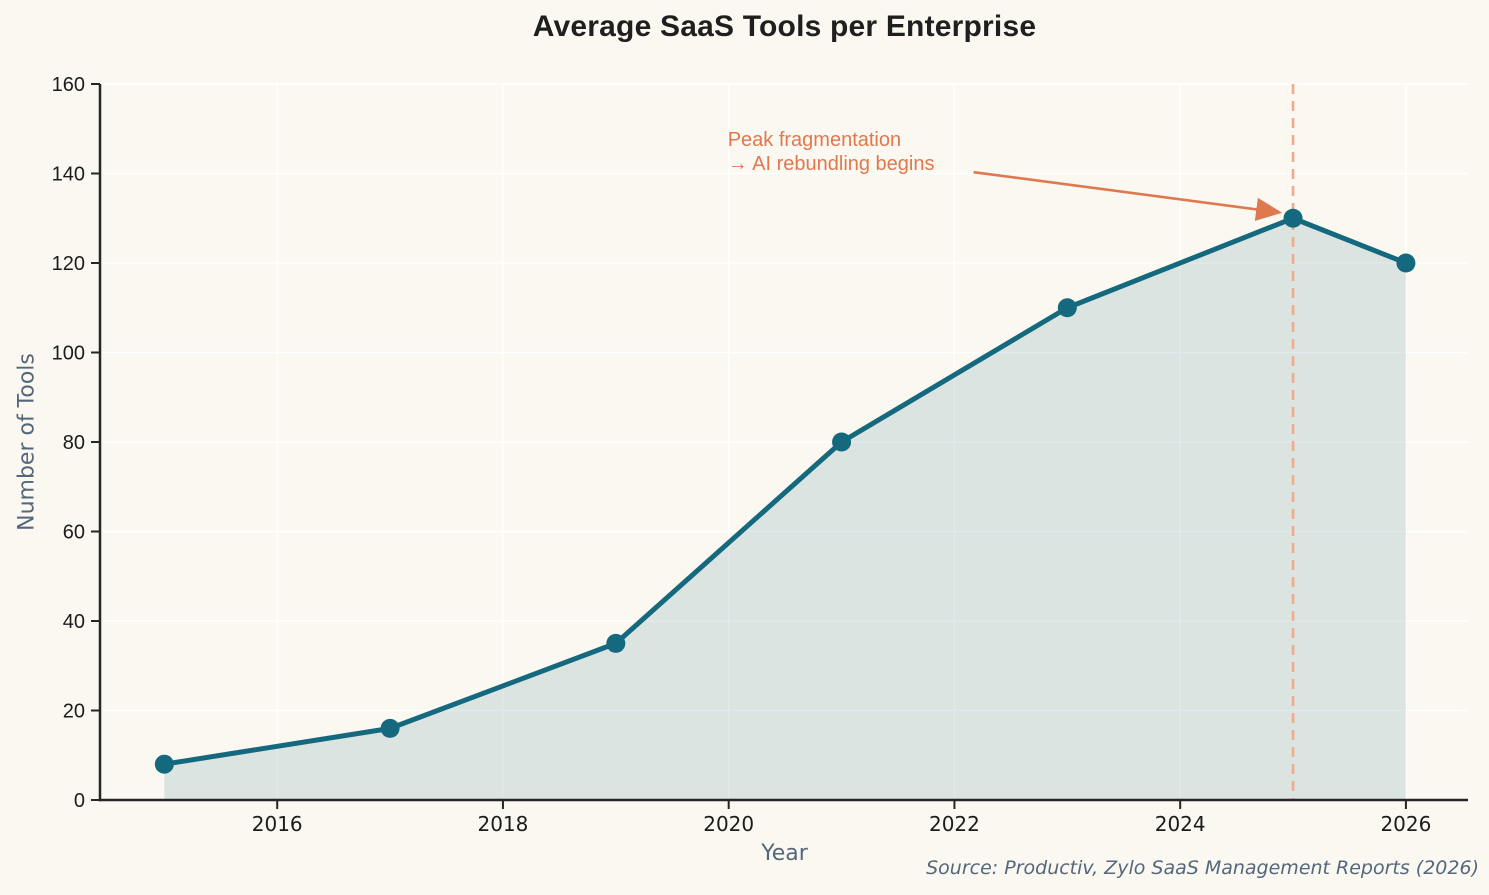 Image resolution: width=1489 pixels, height=895 pixels. What do you see at coordinates (502, 824) in the screenshot?
I see `x-tick-label: 2018` at bounding box center [502, 824].